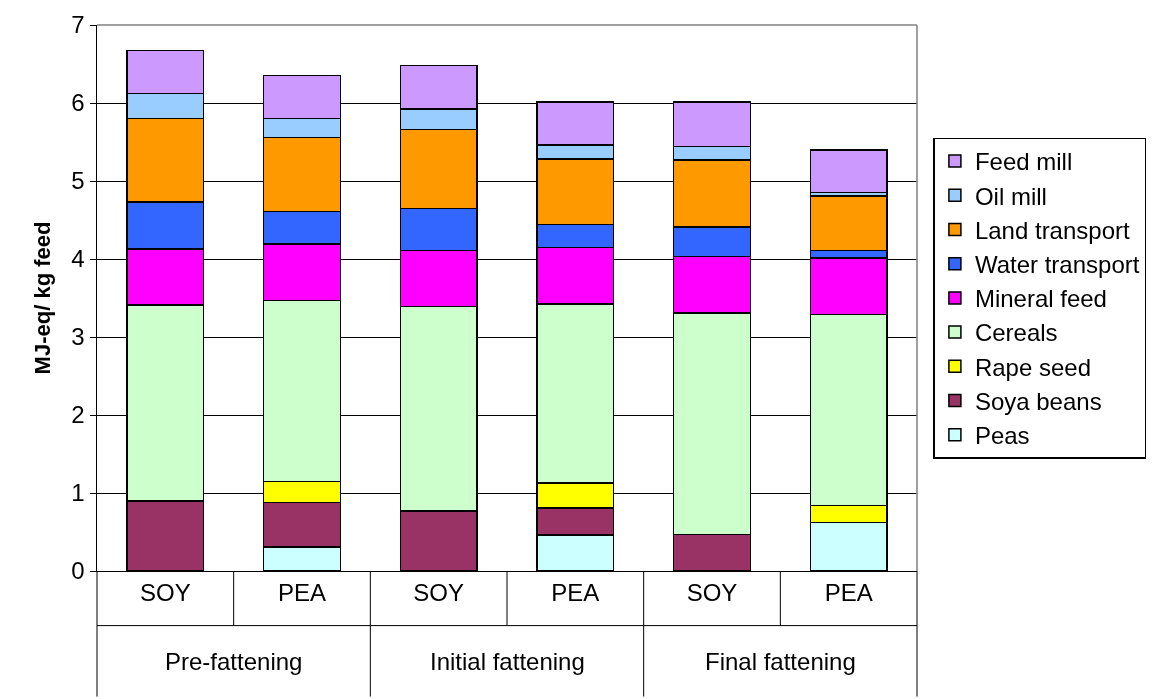 The height and width of the screenshot is (699, 1176). I want to click on y-tick-label: 3, so click(78, 337).